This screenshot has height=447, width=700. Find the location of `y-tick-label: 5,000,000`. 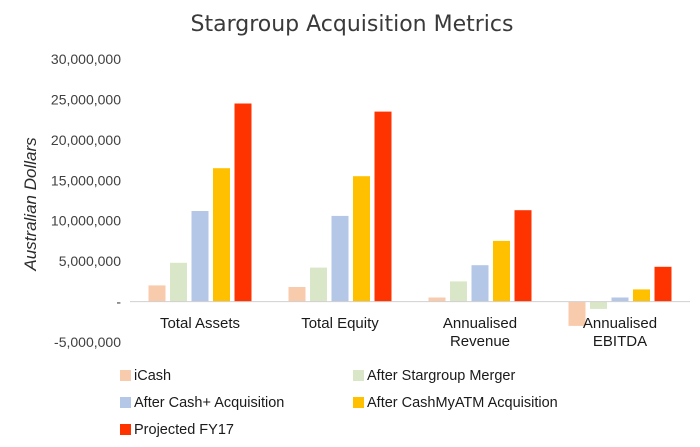

y-tick-label: 5,000,000 is located at coordinates (90, 261).